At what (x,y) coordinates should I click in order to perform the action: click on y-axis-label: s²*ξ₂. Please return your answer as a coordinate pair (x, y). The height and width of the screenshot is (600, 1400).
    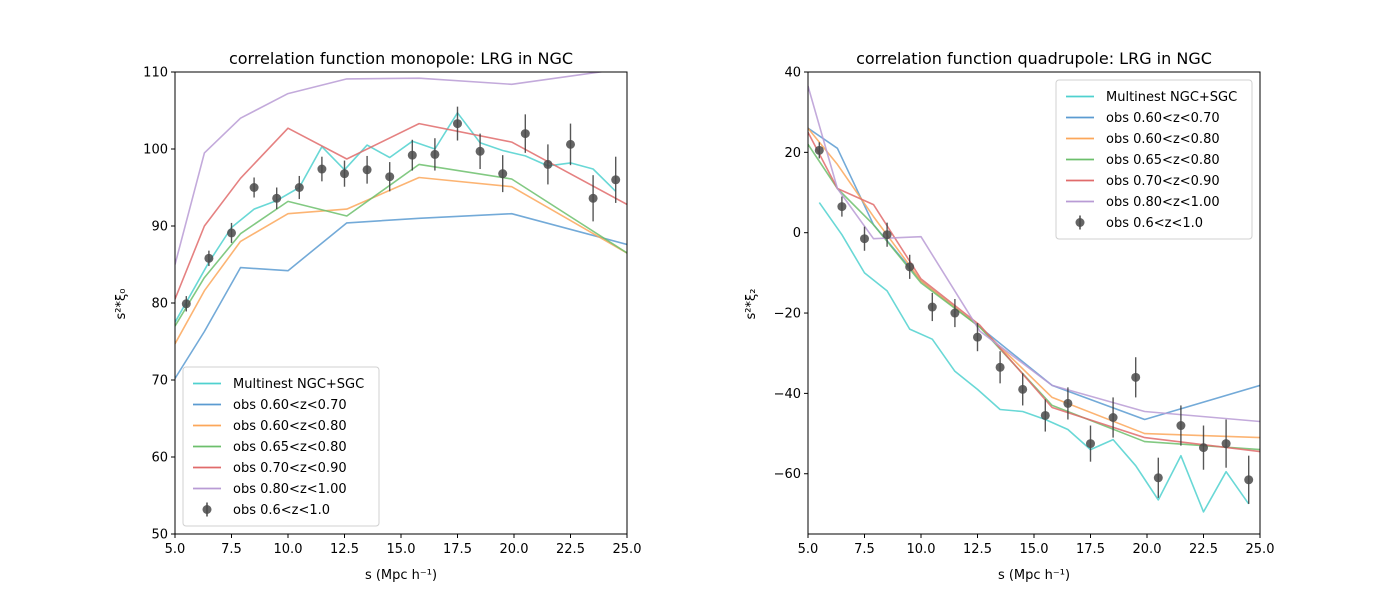
    Looking at the image, I should click on (751, 304).